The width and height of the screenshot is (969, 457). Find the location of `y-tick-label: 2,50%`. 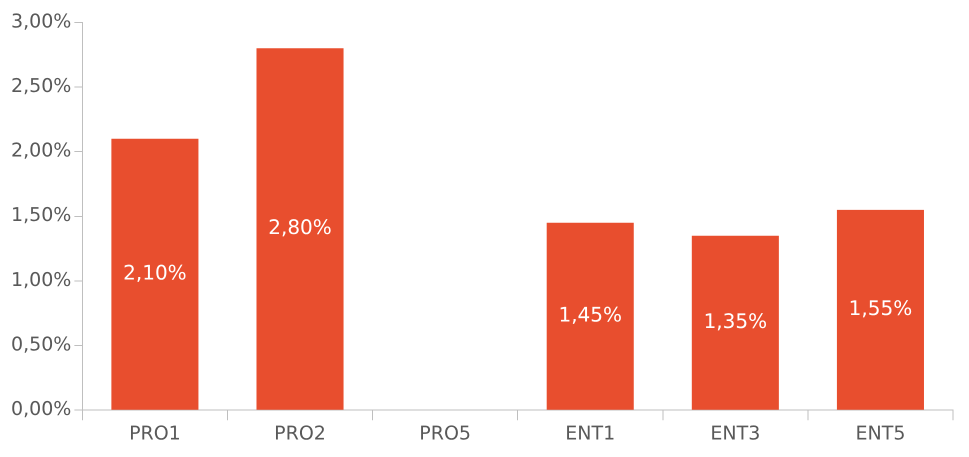

y-tick-label: 2,50% is located at coordinates (41, 85).